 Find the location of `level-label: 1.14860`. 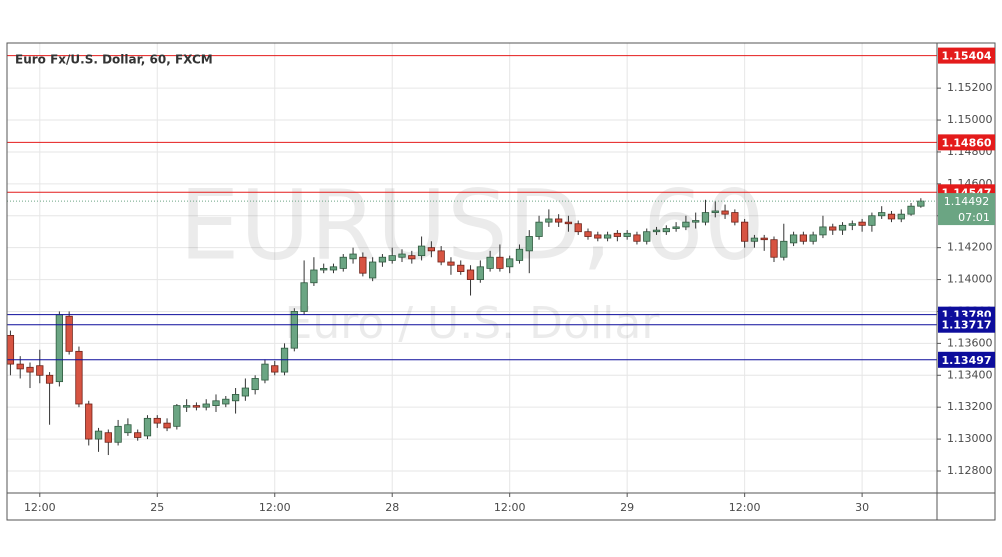

level-label: 1.14860 is located at coordinates (966, 142).